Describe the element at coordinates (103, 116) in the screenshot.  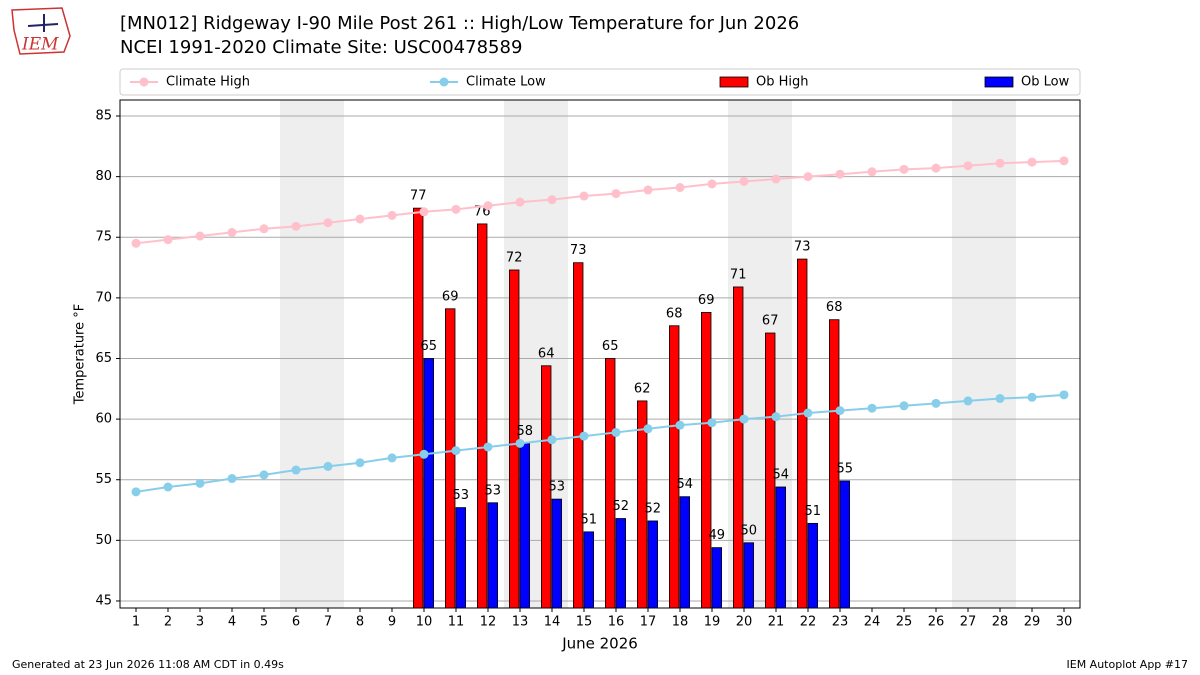
I see `y-tick-label: 85` at that location.